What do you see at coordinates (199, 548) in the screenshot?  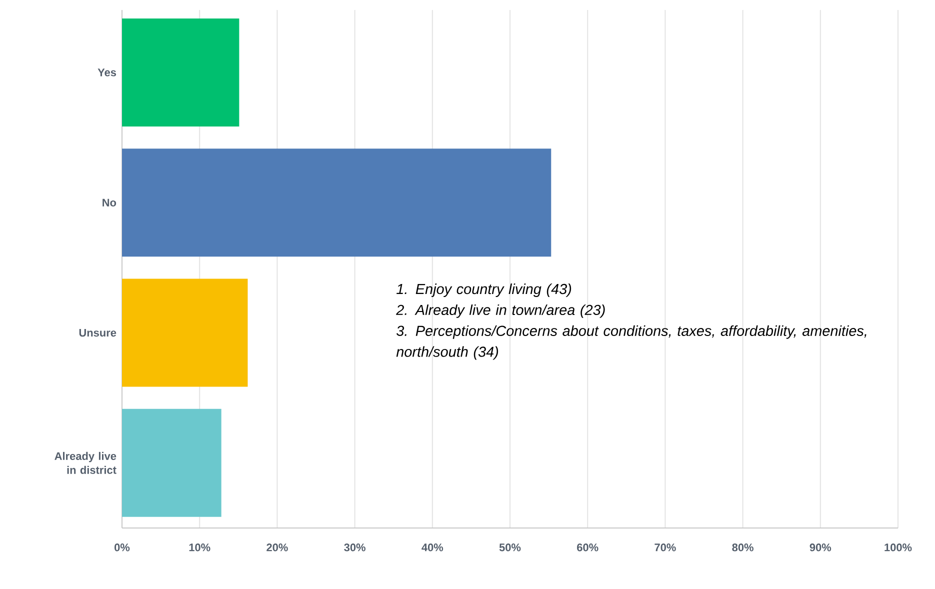 I see `x-tick-label: 10%` at bounding box center [199, 548].